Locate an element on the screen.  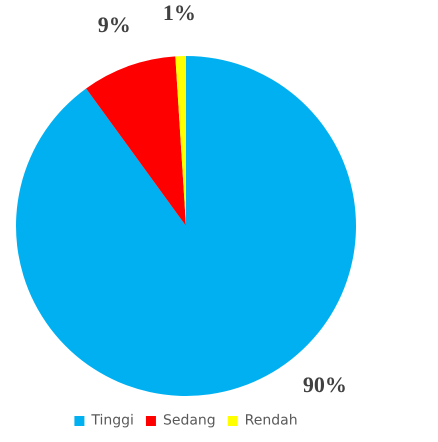
legend-label: Rendah is located at coordinates (271, 420).